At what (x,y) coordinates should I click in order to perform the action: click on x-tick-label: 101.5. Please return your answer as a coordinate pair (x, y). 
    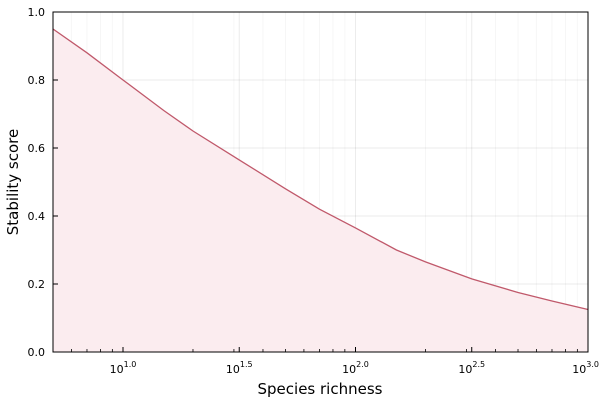
    Looking at the image, I should click on (239, 368).